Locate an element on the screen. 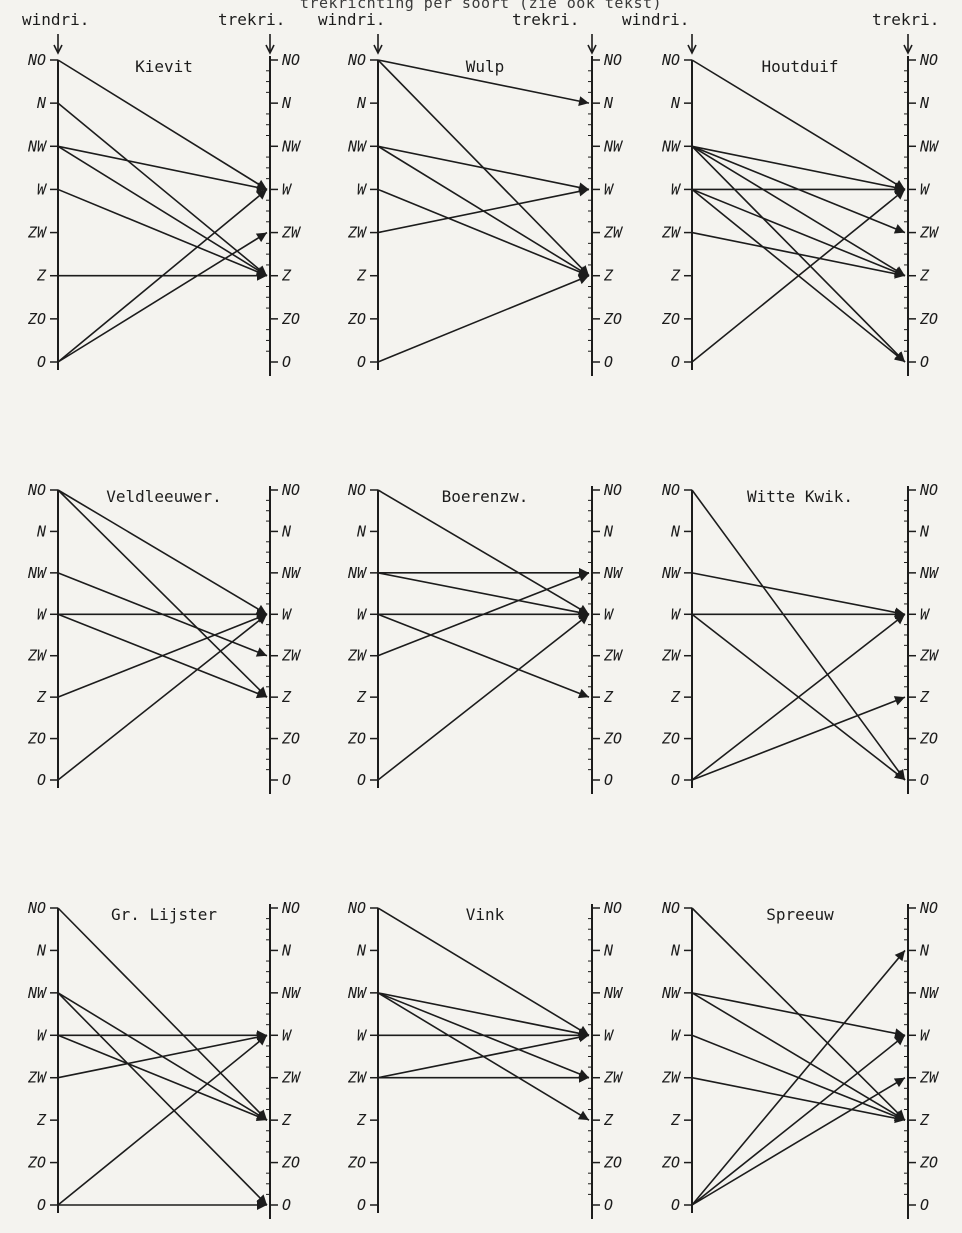  panel: NO NO N N NW NW W W ZW ZW Z Z ZO ZO O O Vink is located at coordinates (485, 1059).